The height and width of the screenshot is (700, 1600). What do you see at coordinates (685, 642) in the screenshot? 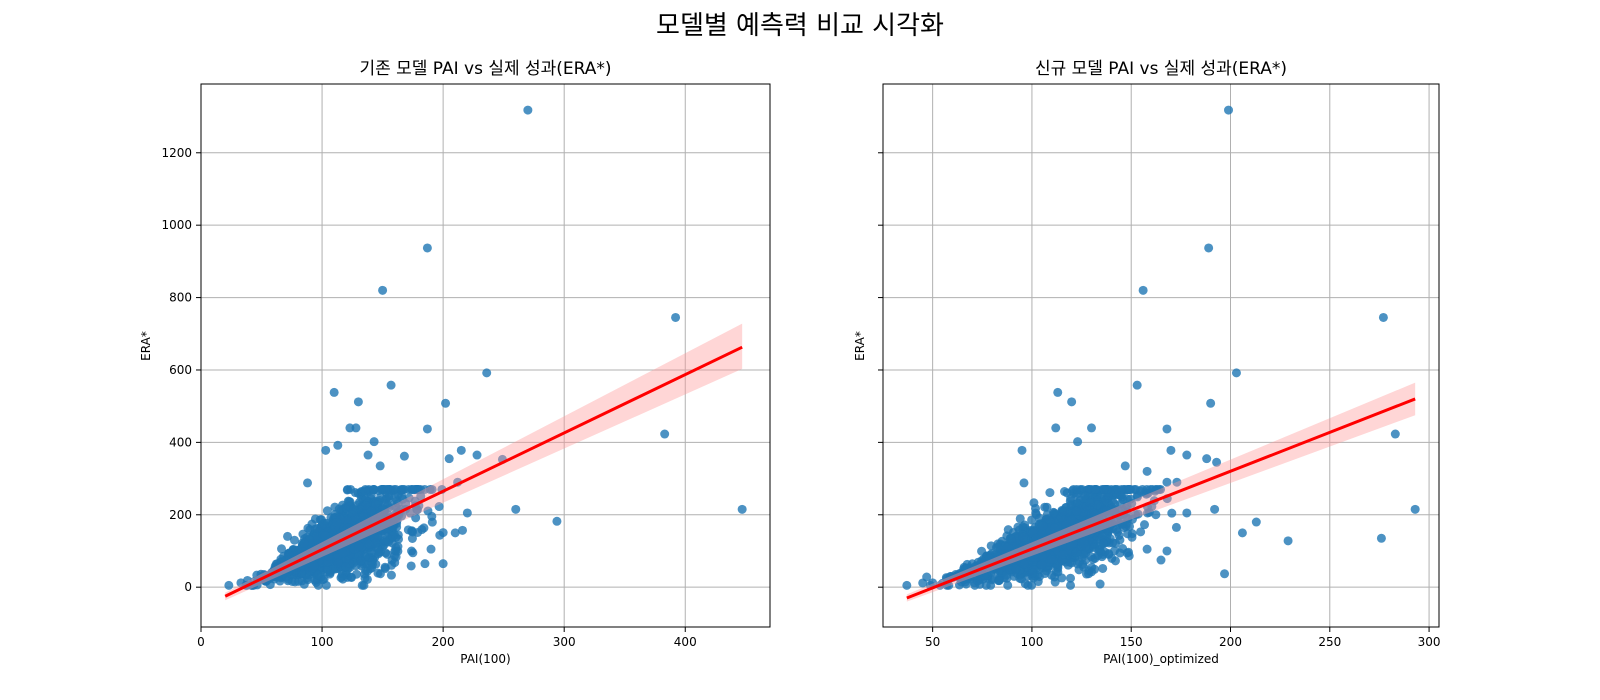
I see `x-tick-label: 400` at bounding box center [685, 642].